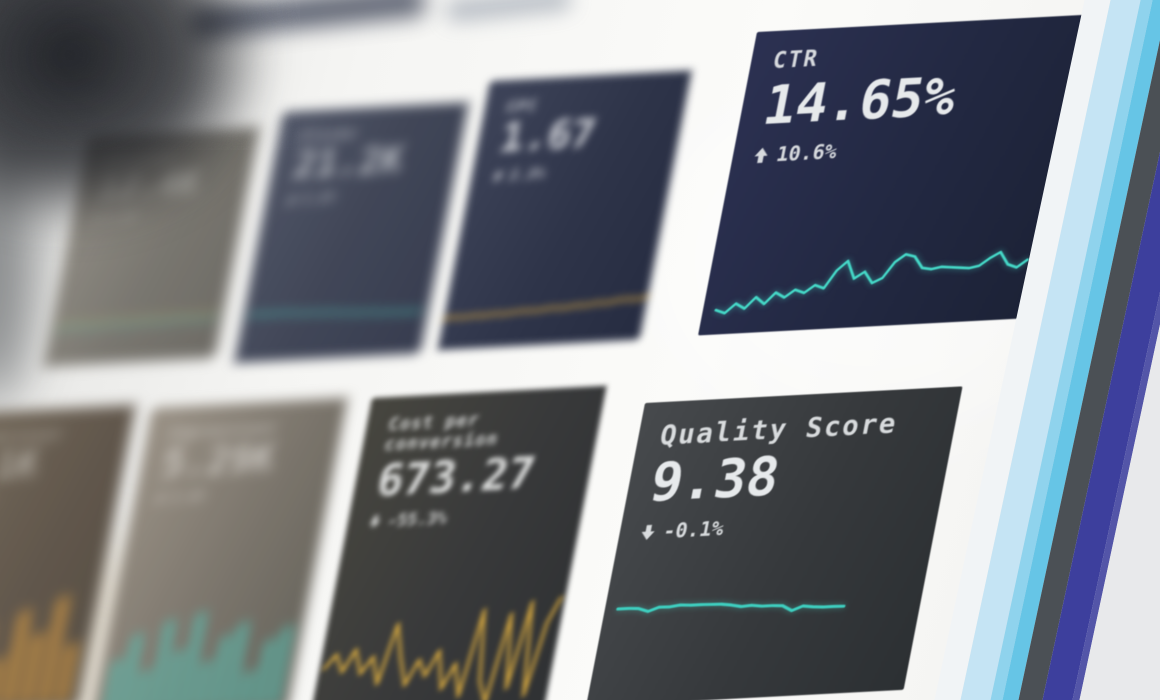  What do you see at coordinates (232, 495) in the screenshot?
I see `kpi-delta: 2.4%` at bounding box center [232, 495].